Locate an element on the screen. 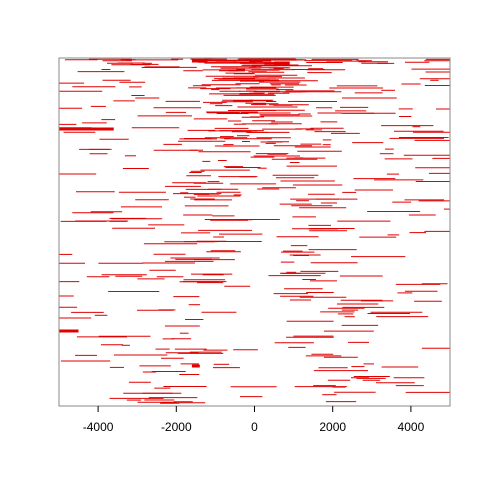  x-tick-label-2: 0 is located at coordinates (254, 427).